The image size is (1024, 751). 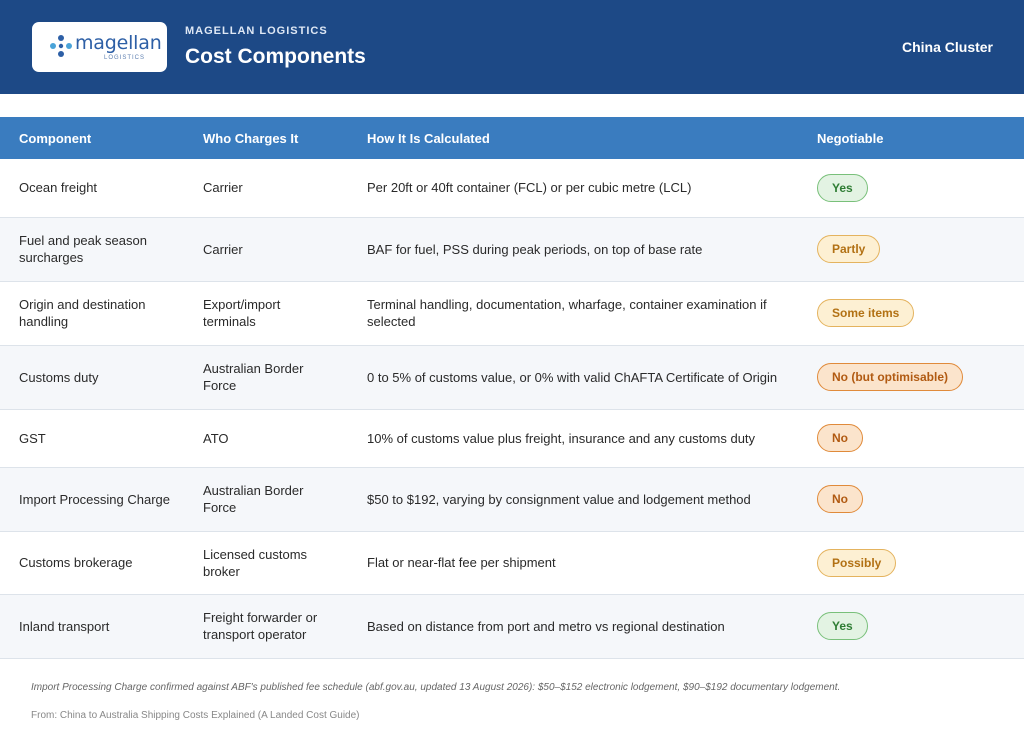 What do you see at coordinates (266, 313) in the screenshot?
I see `who-cell: Export/import terminals` at bounding box center [266, 313].